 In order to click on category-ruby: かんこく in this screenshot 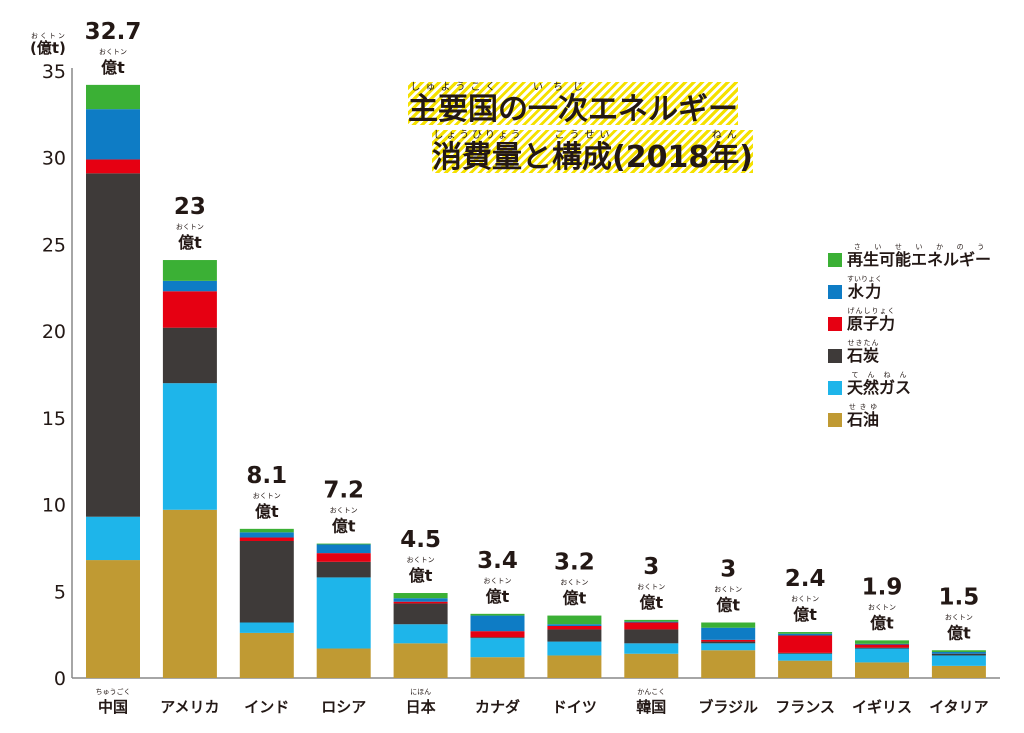, I will do `click(651, 692)`.